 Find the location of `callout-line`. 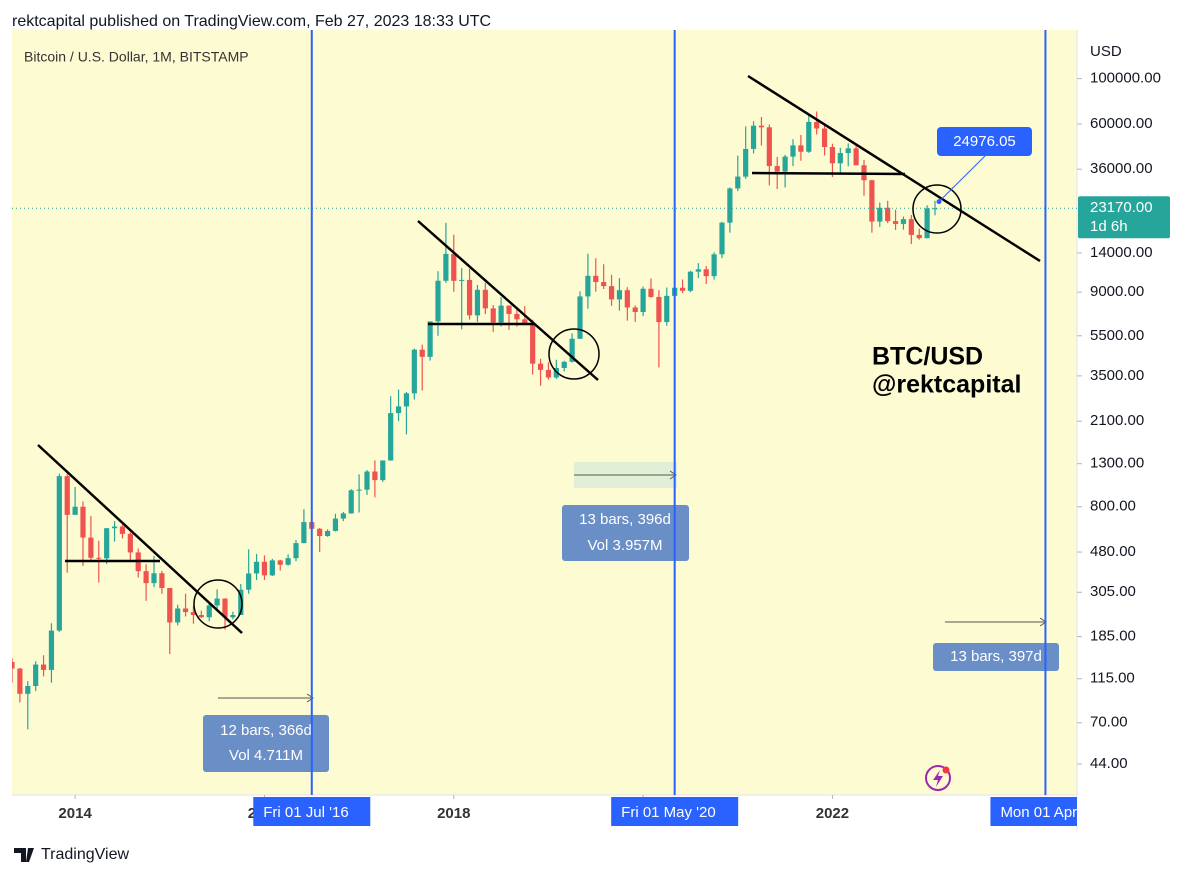

callout-line is located at coordinates (962, 178).